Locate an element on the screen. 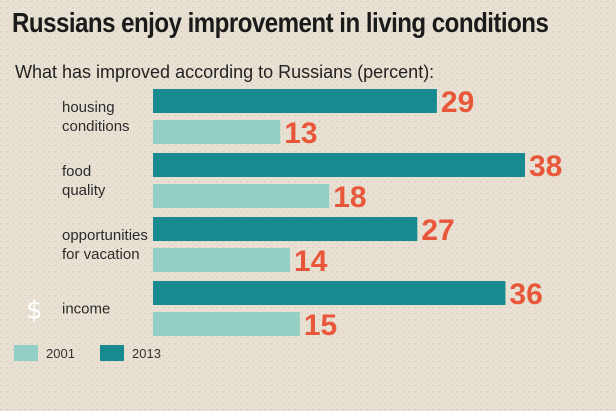 The height and width of the screenshot is (411, 616). legend-label-2013: 2013 is located at coordinates (146, 353).